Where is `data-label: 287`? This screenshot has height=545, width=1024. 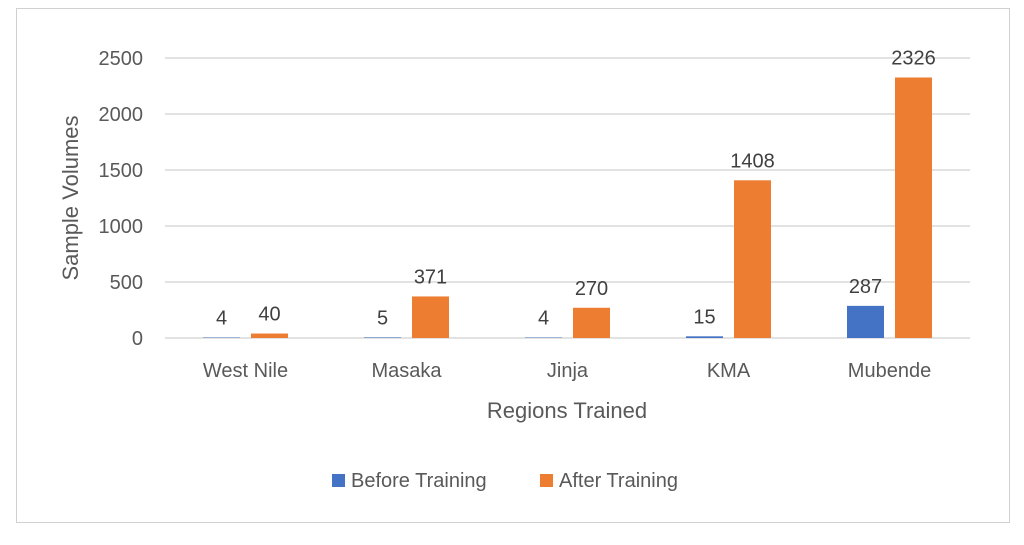
data-label: 287 is located at coordinates (865, 287).